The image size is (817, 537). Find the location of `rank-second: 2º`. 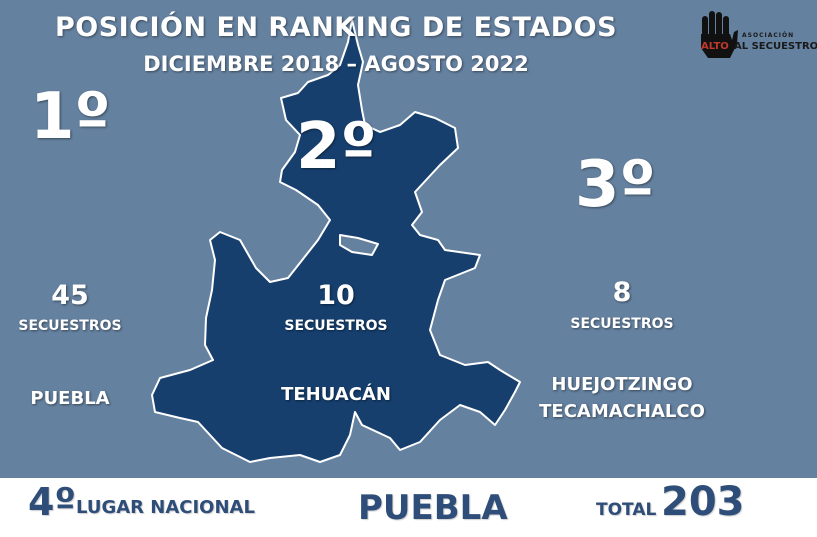

rank-second: 2º is located at coordinates (336, 147).